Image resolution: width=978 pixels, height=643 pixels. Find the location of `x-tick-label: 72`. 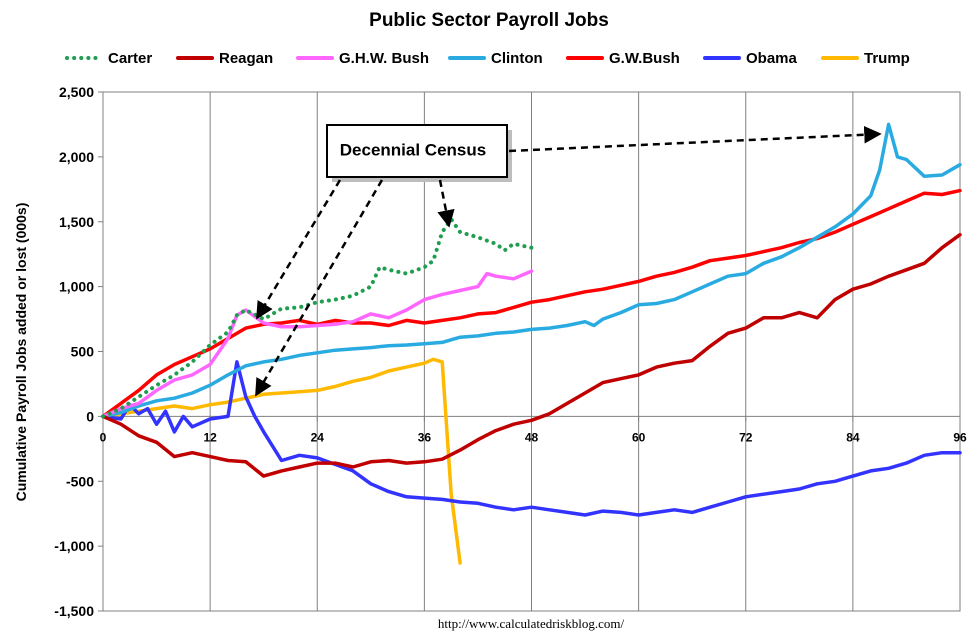

x-tick-label: 72 is located at coordinates (746, 437).